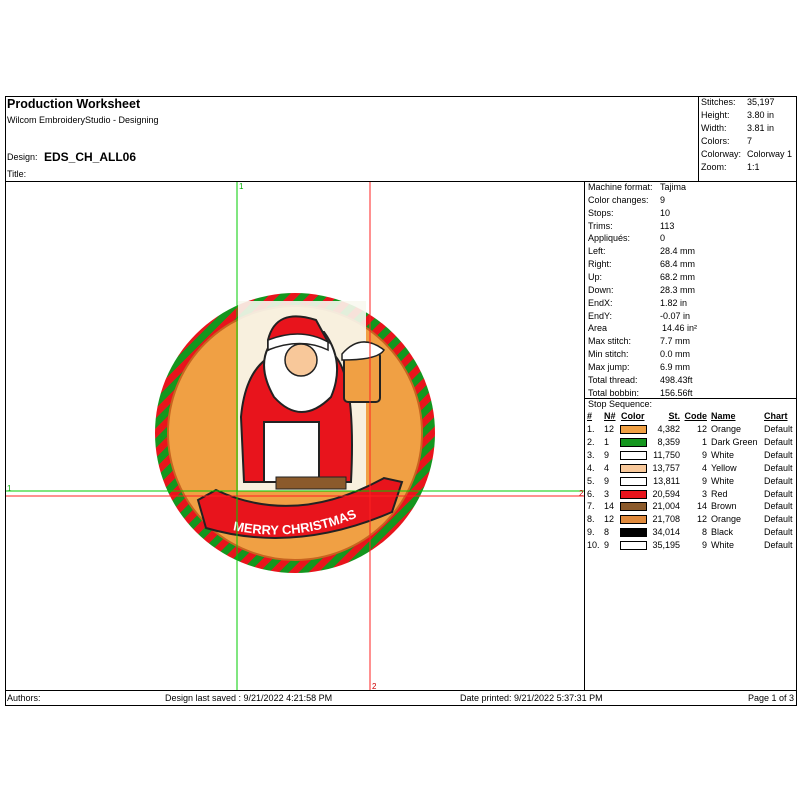 The height and width of the screenshot is (800, 800). Describe the element at coordinates (667, 225) in the screenshot. I see `machine-value: 113` at that location.